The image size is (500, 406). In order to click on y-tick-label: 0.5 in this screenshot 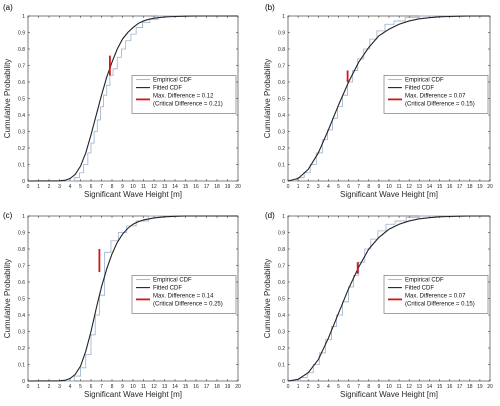, I will do `click(281, 299)`.